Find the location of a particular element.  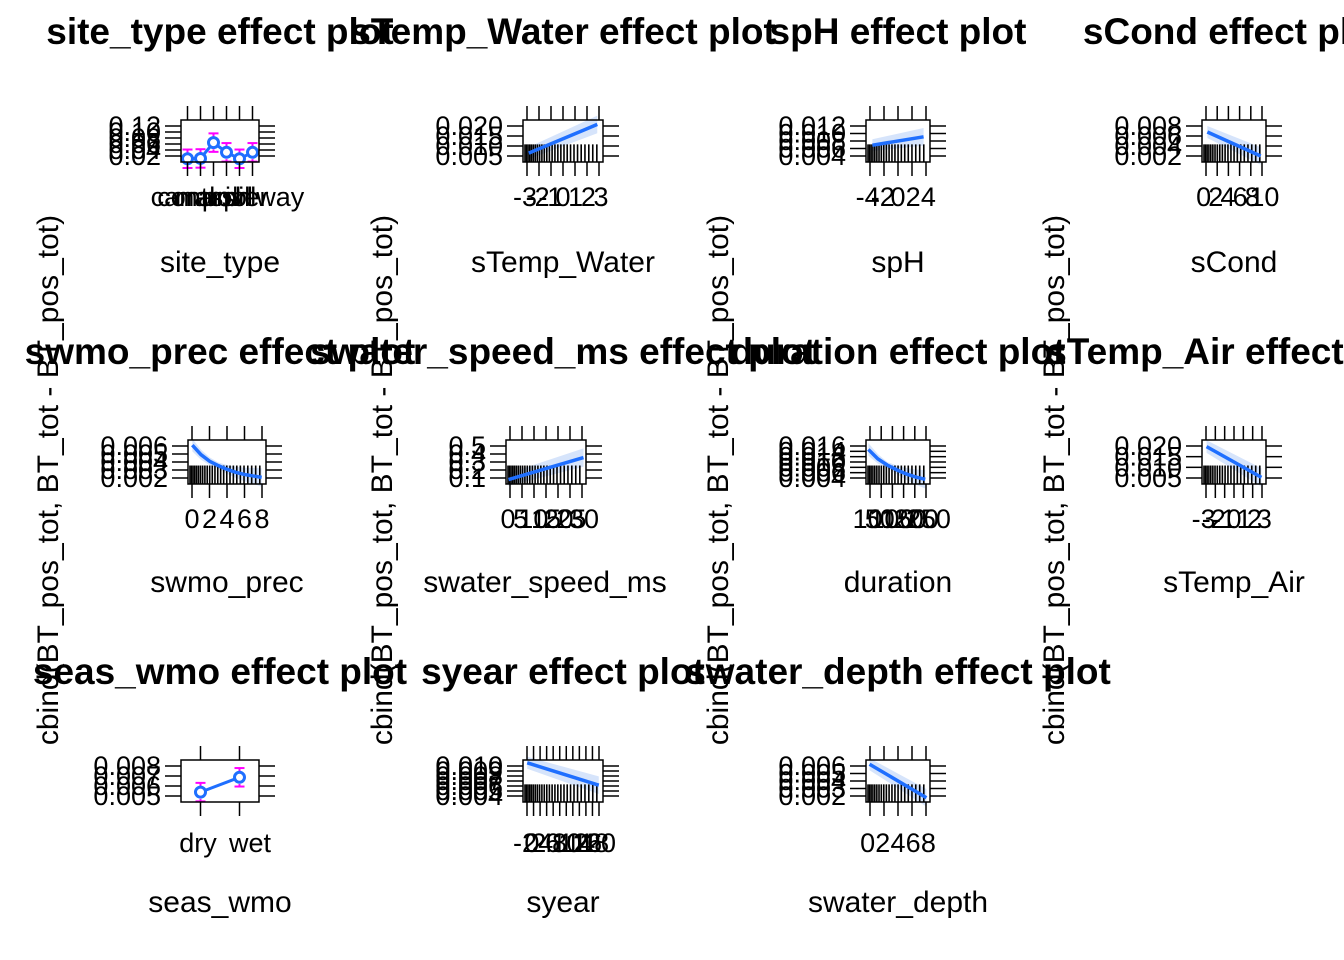

y-tick-label: 0.016 is located at coordinates (812, 446).